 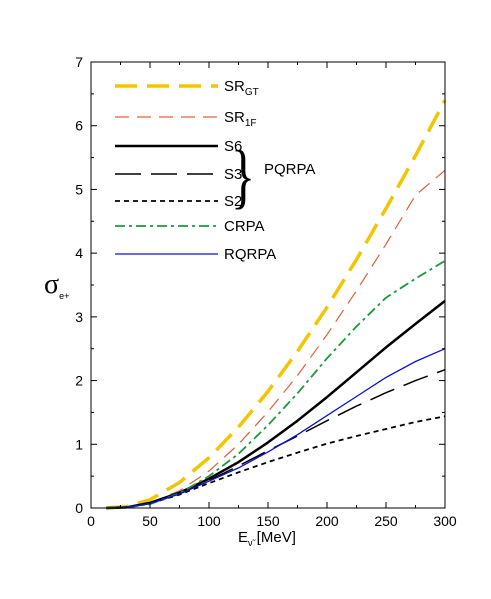 I want to click on pqrpa-brace: }, so click(x=243, y=176).